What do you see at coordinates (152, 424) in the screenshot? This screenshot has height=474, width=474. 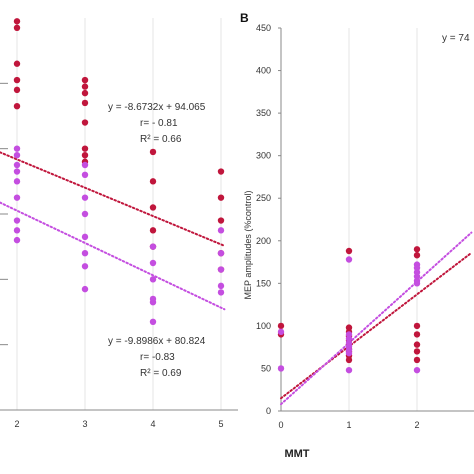 I see `panel-a-x-tick-label: 4` at bounding box center [152, 424].